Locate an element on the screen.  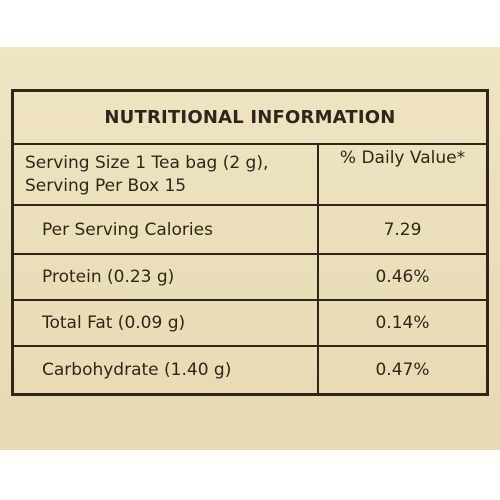
row-label-cell: Per Serving Calories is located at coordinates (166, 229).